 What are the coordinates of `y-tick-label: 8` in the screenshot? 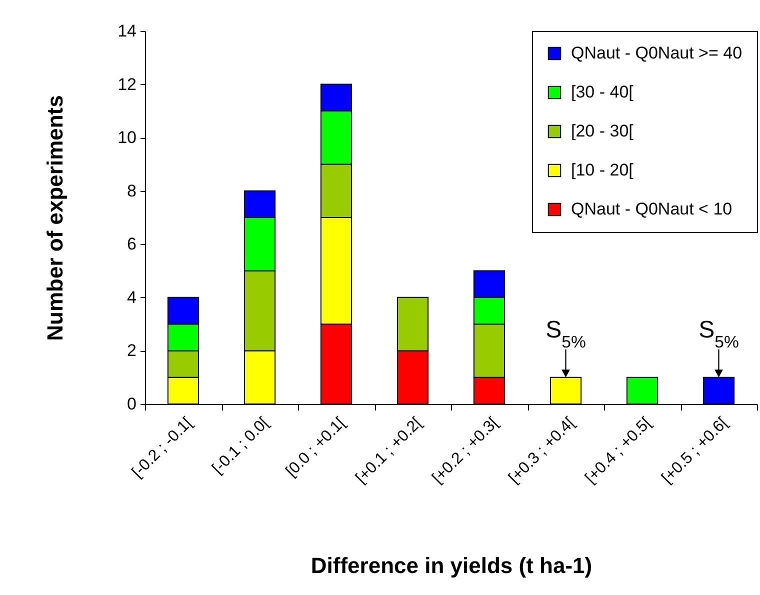 It's located at (131, 190).